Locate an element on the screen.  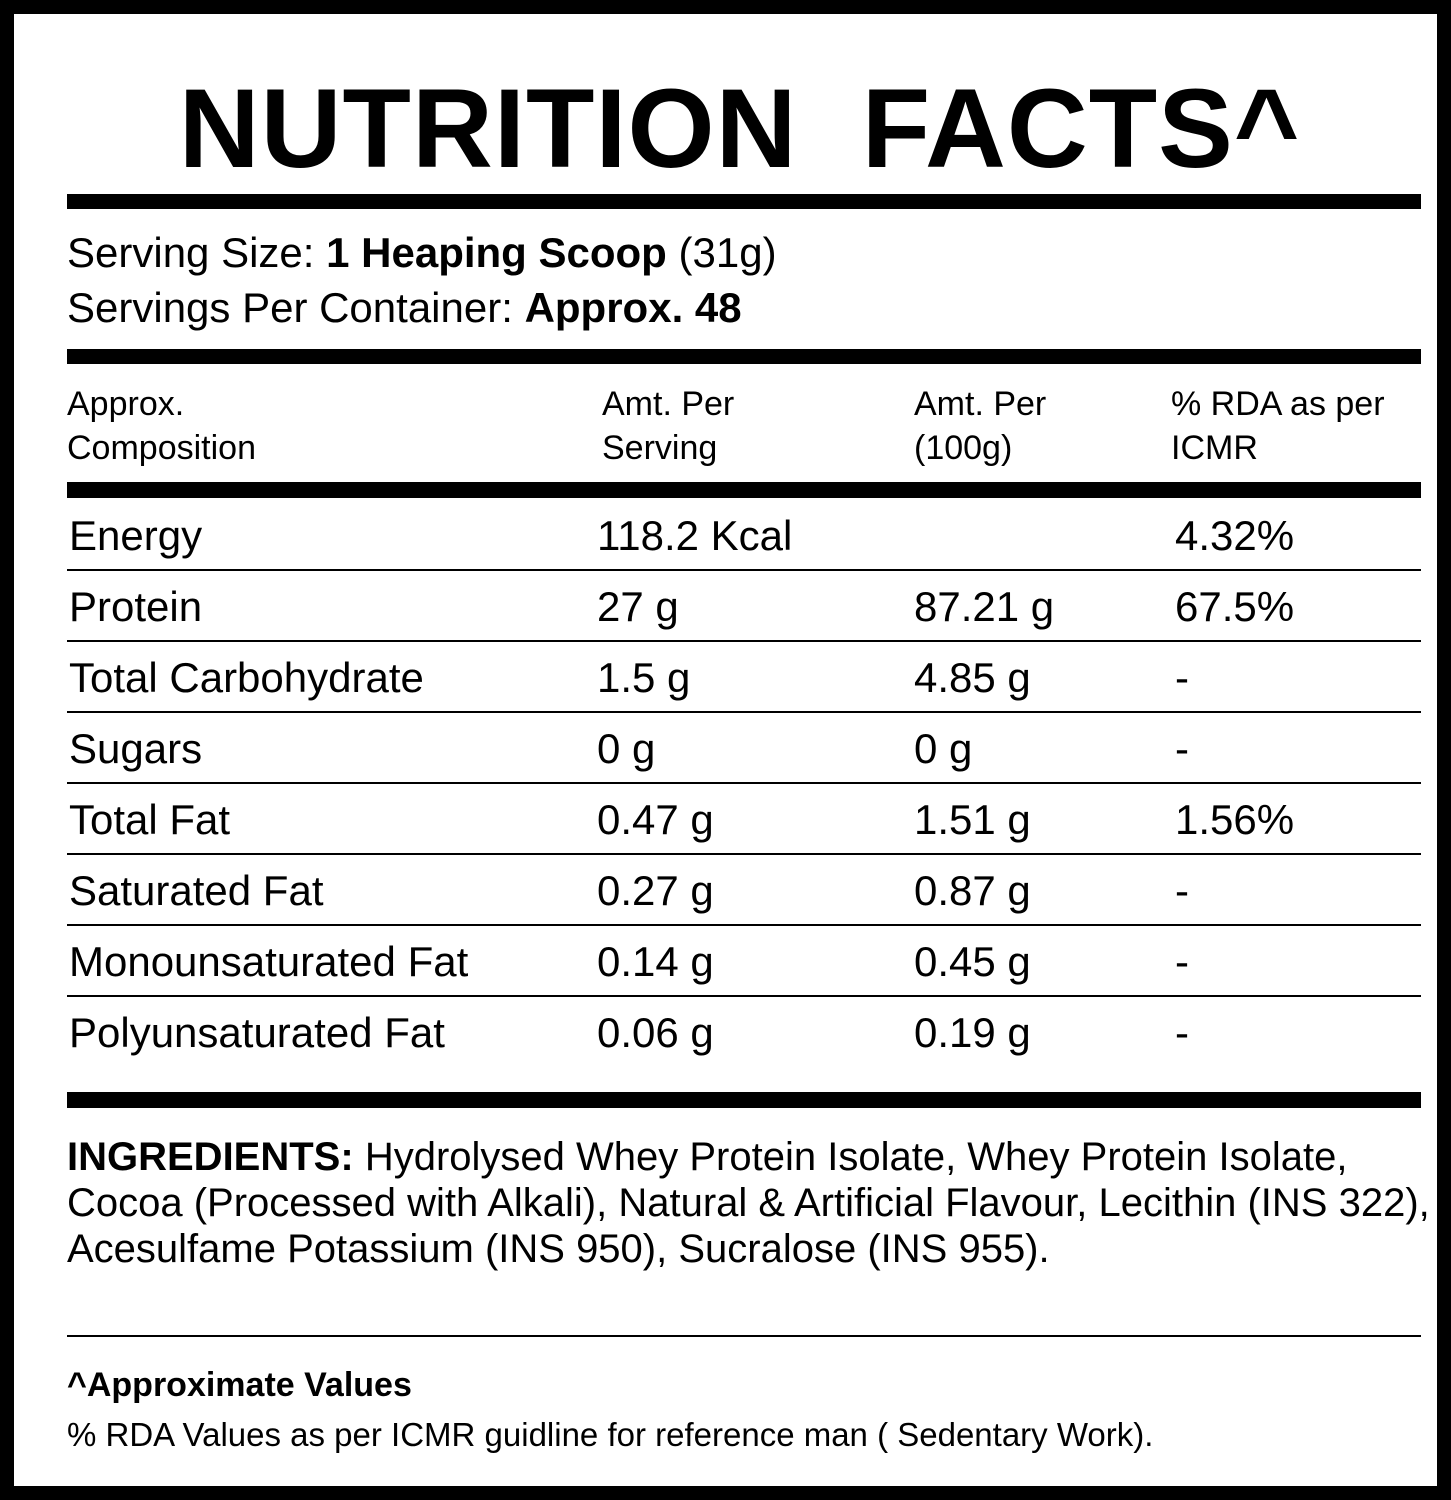
header-cell: Amt. Per Serving is located at coordinates (668, 426).